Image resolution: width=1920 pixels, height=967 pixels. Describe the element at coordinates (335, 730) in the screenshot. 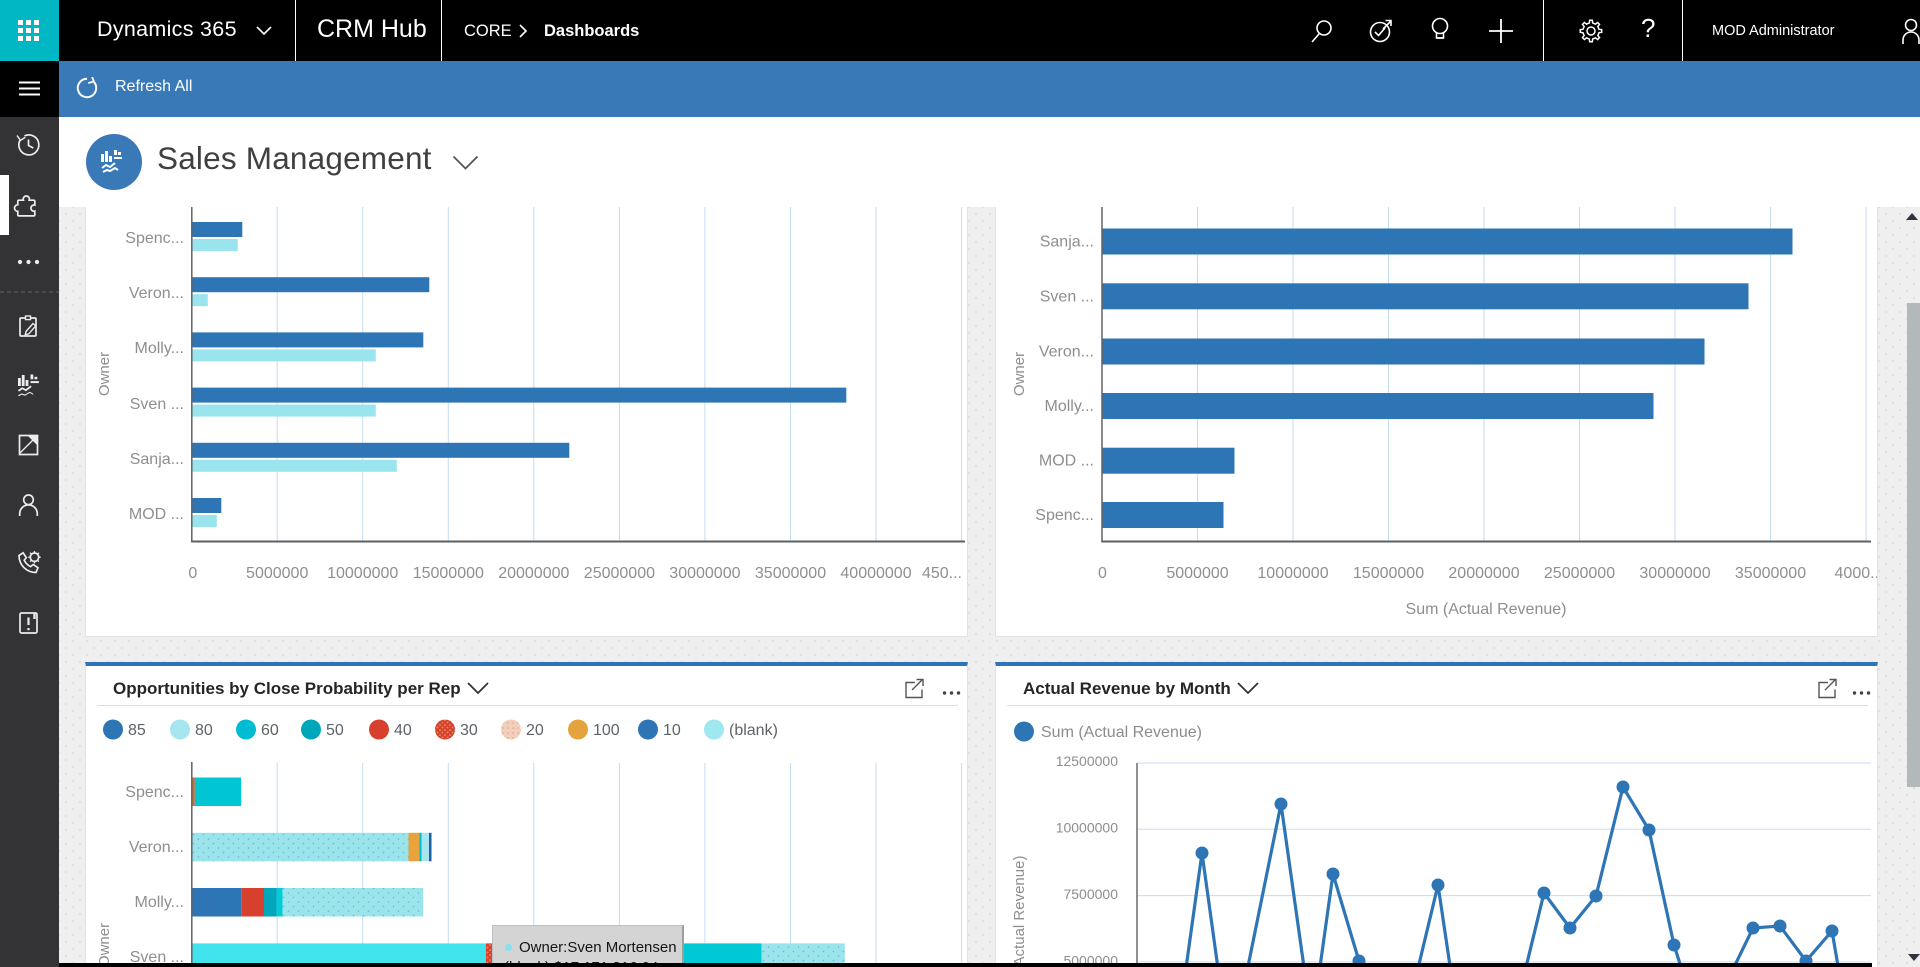

I see `svg-text: 50` at that location.